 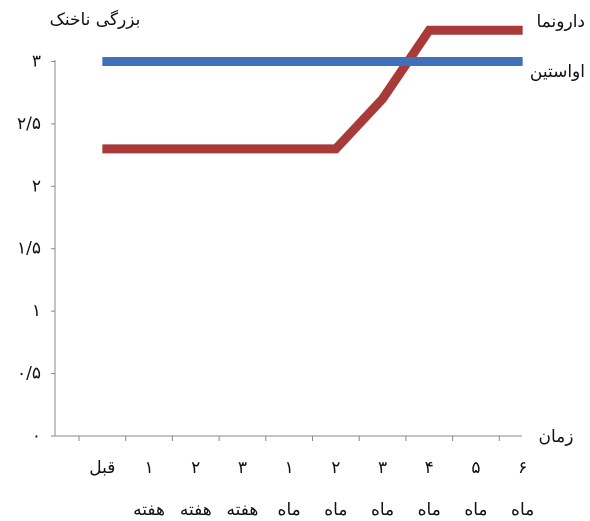 What do you see at coordinates (556, 437) in the screenshot?
I see `x-axis-label: زمان` at bounding box center [556, 437].